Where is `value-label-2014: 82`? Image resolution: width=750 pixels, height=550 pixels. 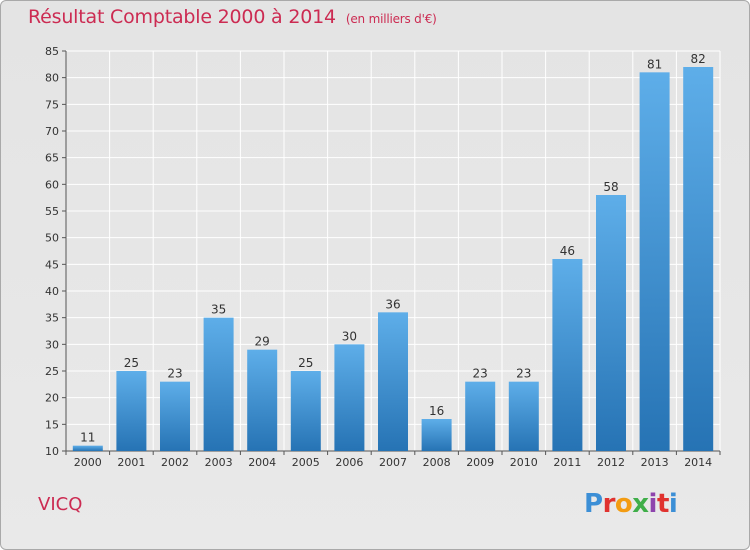 value-label-2014: 82 is located at coordinates (698, 59).